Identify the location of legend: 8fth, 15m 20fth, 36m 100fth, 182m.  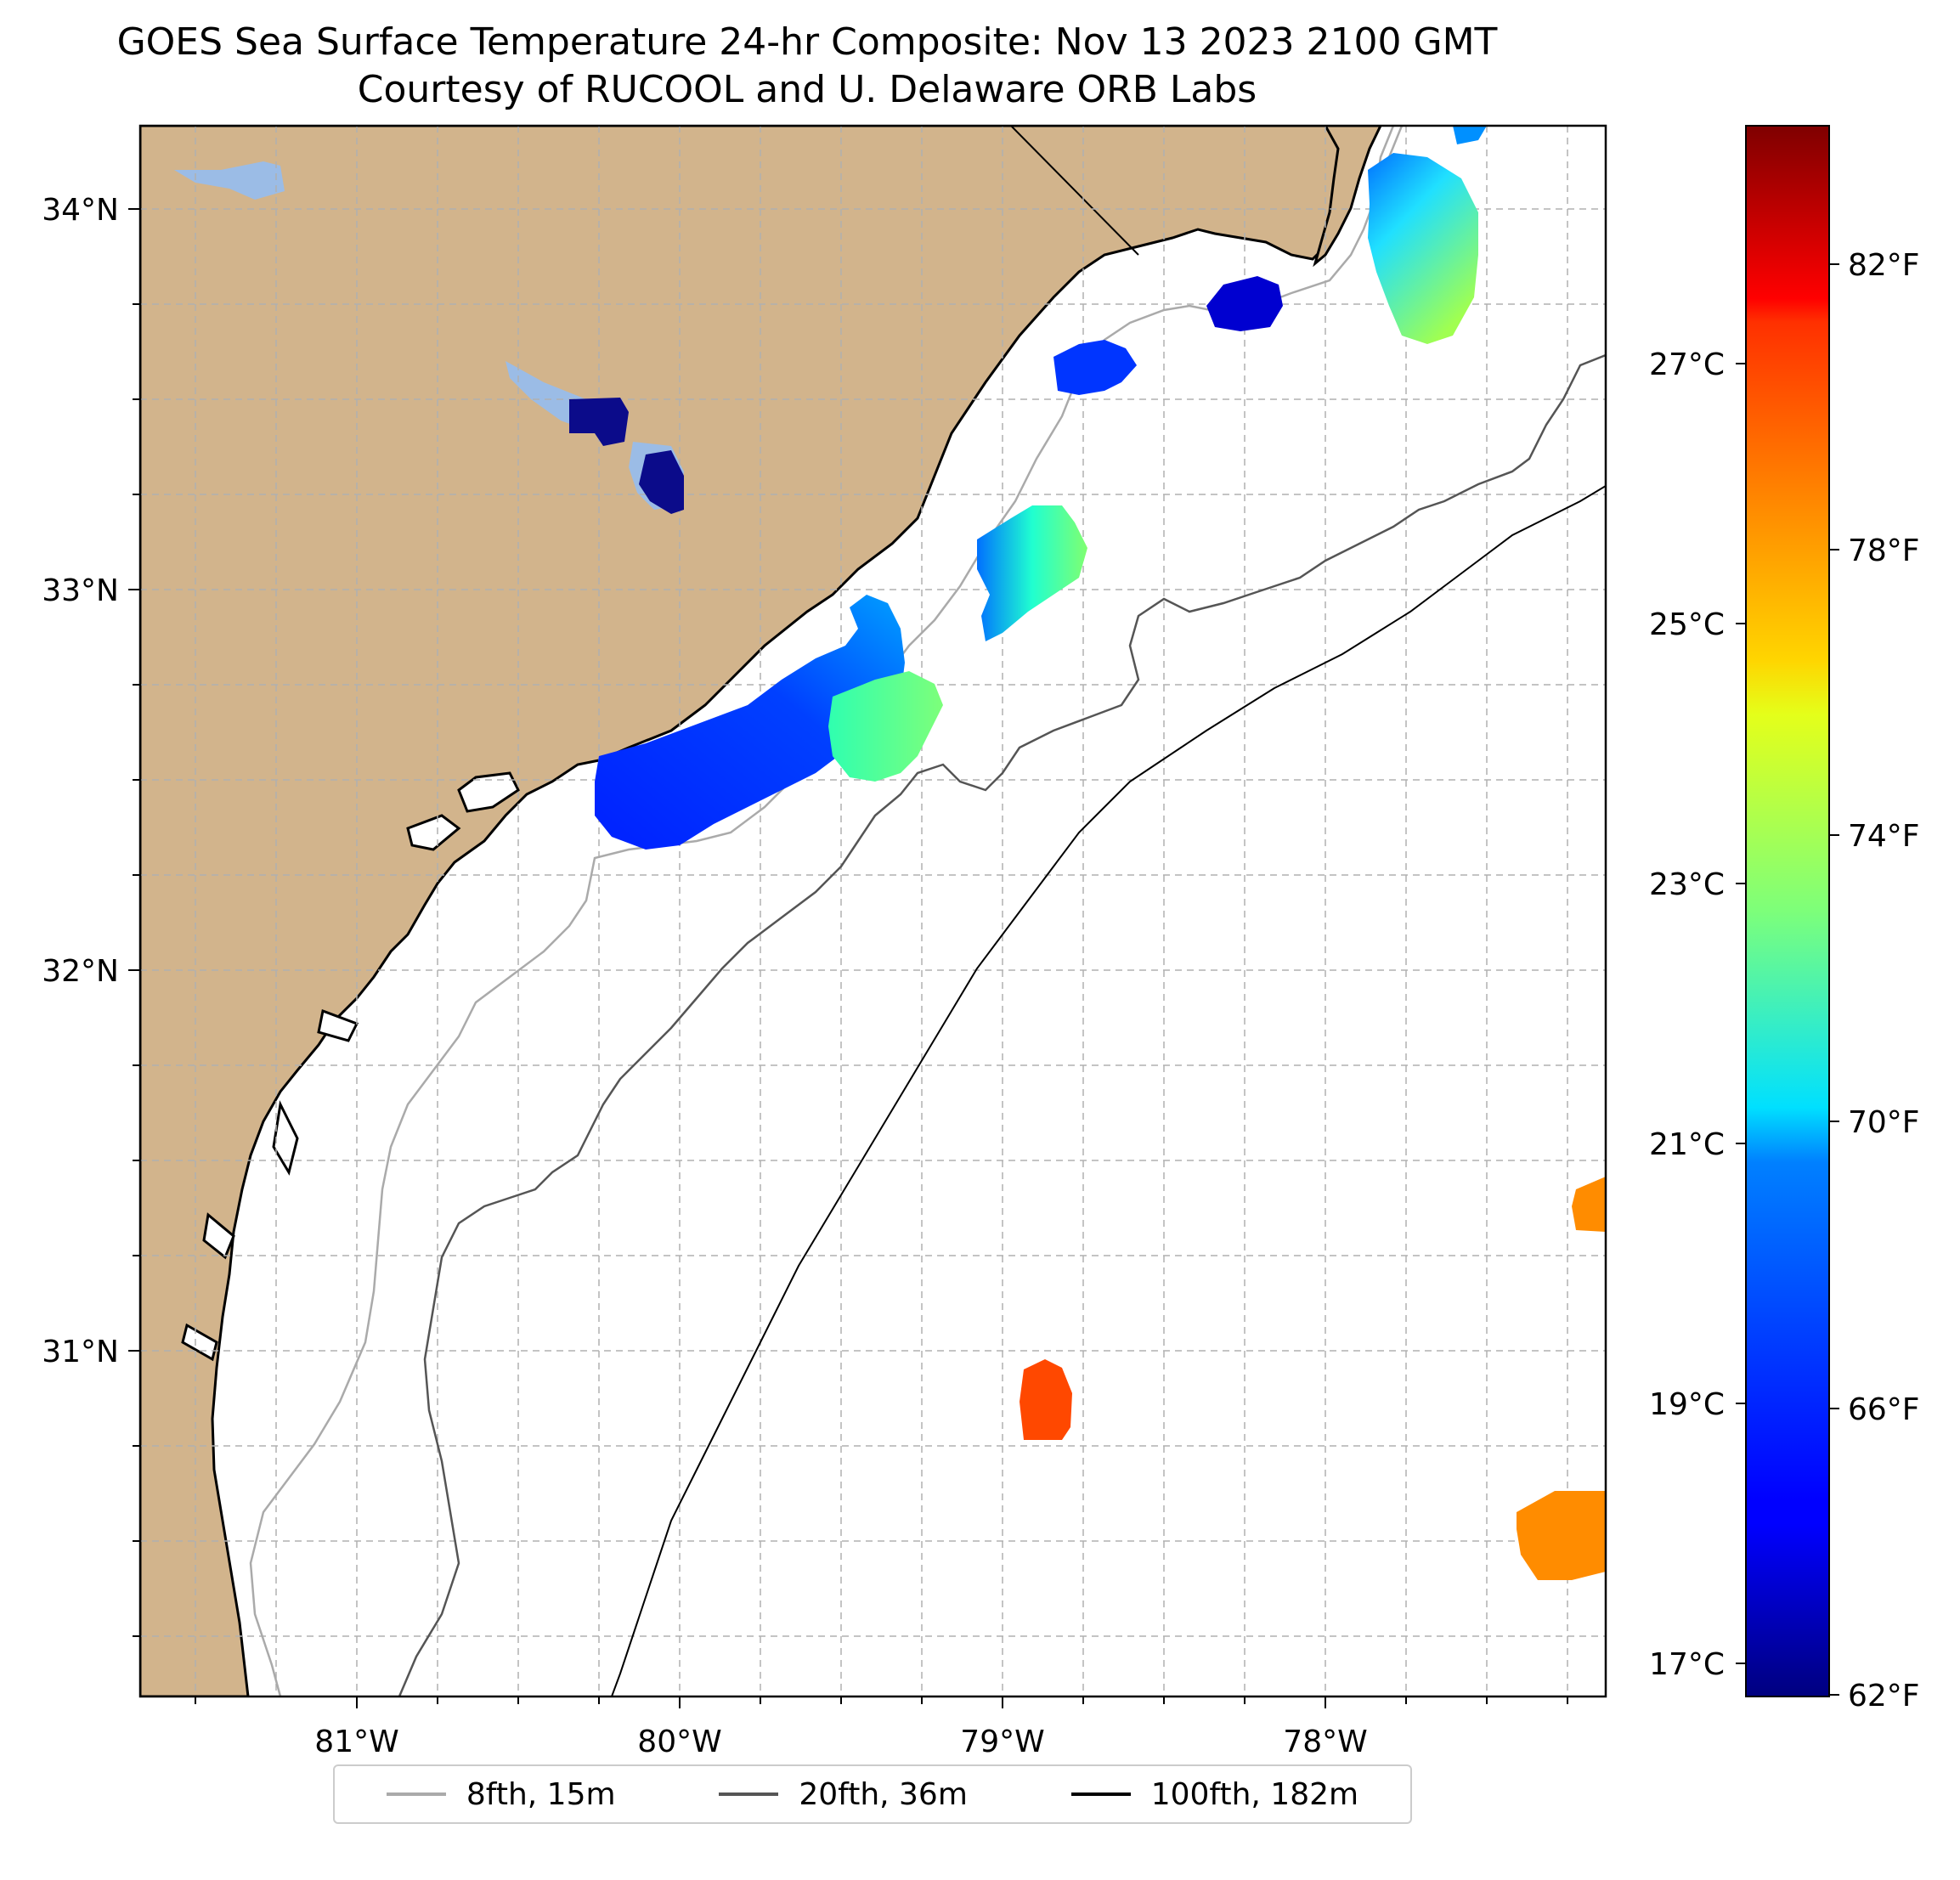
(873, 1794).